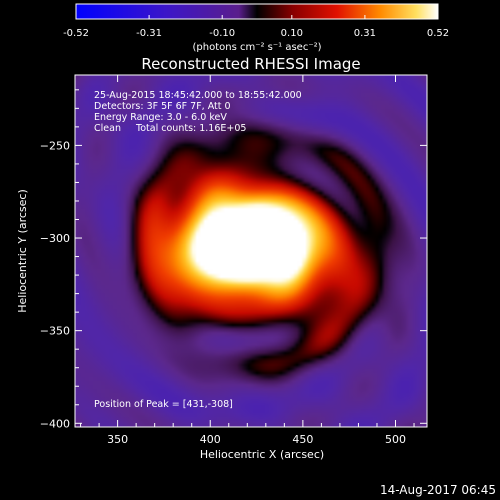 The height and width of the screenshot is (500, 500). Describe the element at coordinates (162, 106) in the screenshot. I see `annotation-detectors: Detectors: 3F 5F 6F 7F, Att 0` at that location.